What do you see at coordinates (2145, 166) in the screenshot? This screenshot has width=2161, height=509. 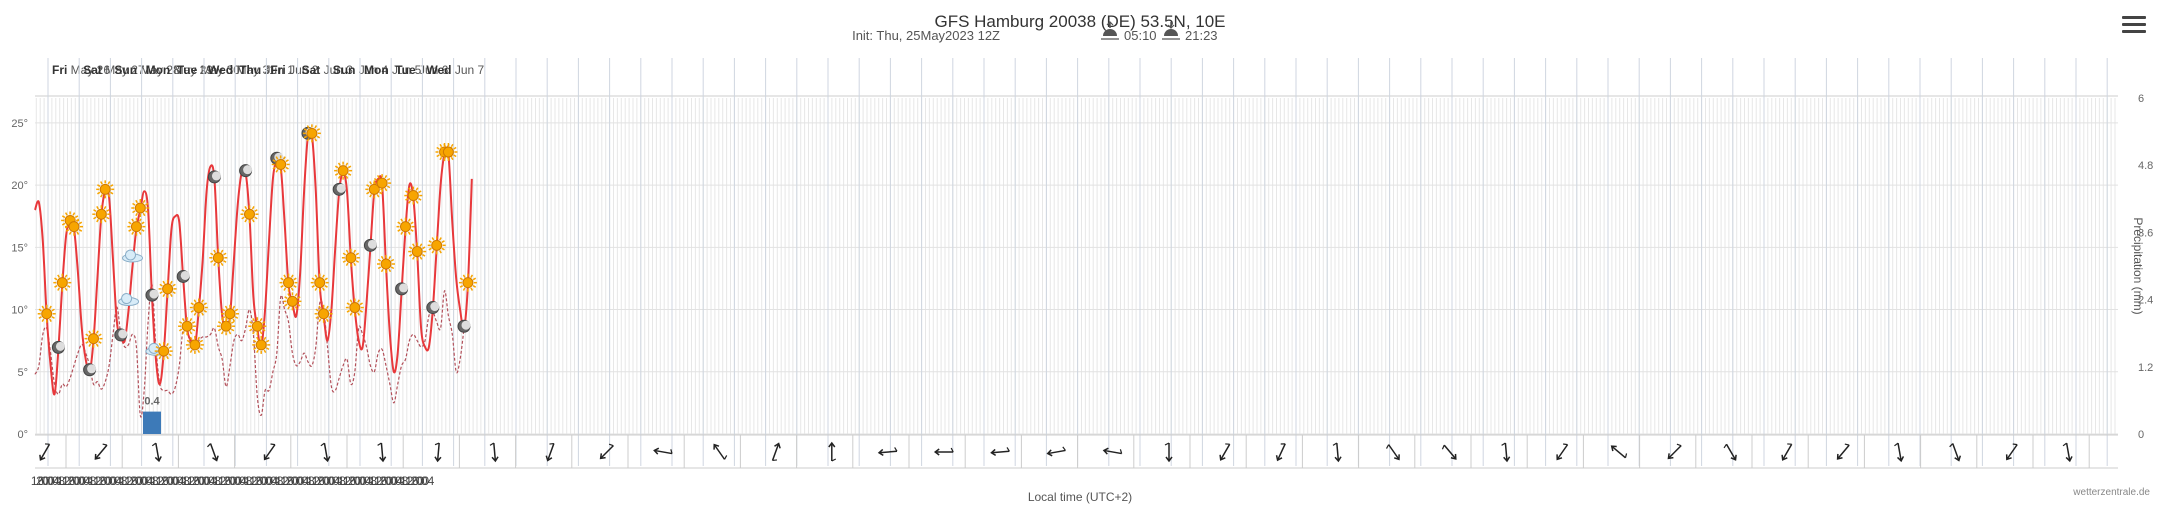 I see `y-tick-right: 4.8` at bounding box center [2145, 166].